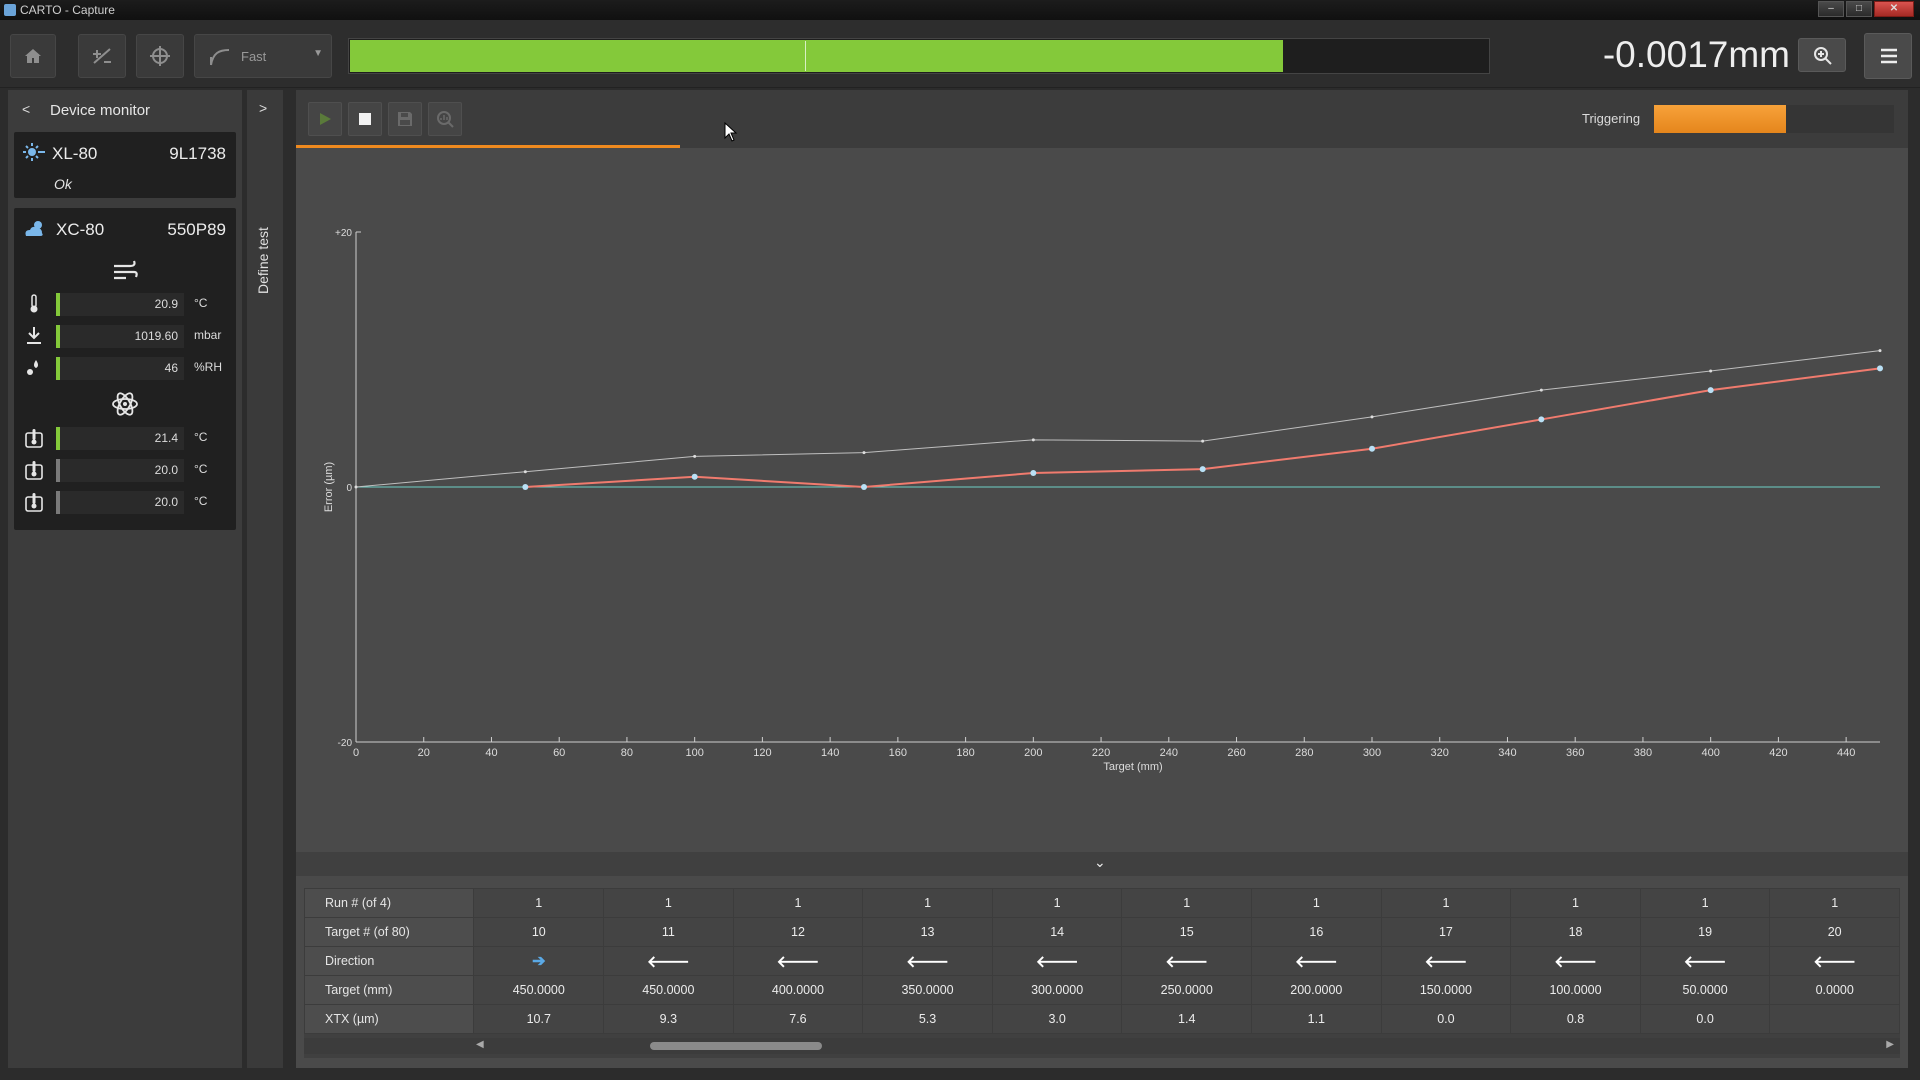  I want to click on x-tick-label: 260, so click(1236, 753).